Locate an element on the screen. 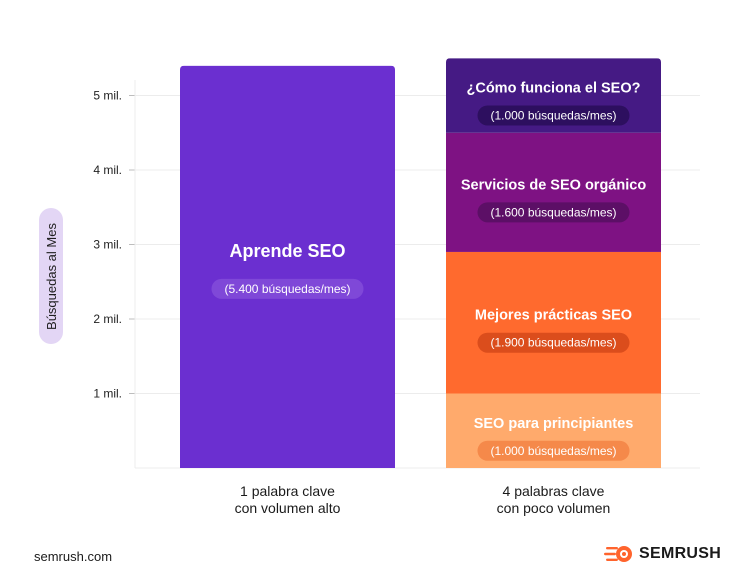 This screenshot has width=750, height=578. y-tick-label: 4 mil. is located at coordinates (107, 170).